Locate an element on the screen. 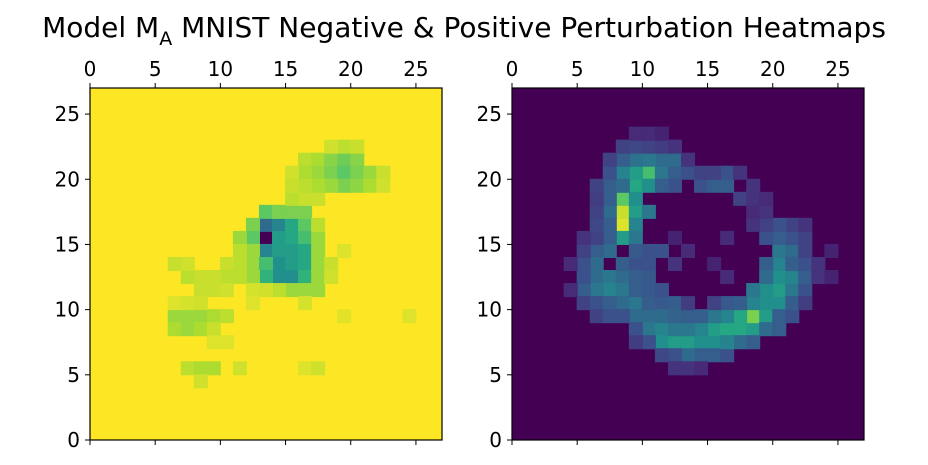  x-tick-label: 25 is located at coordinates (837, 69).